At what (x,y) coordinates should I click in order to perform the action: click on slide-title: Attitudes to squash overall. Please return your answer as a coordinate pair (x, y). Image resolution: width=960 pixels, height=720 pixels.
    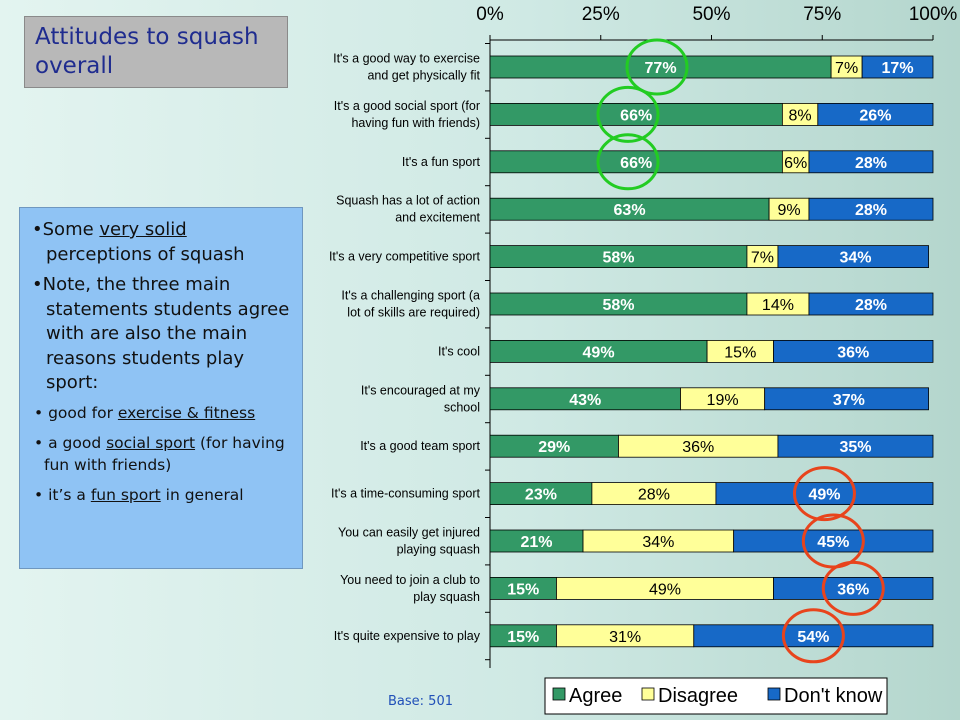
    Looking at the image, I should click on (156, 52).